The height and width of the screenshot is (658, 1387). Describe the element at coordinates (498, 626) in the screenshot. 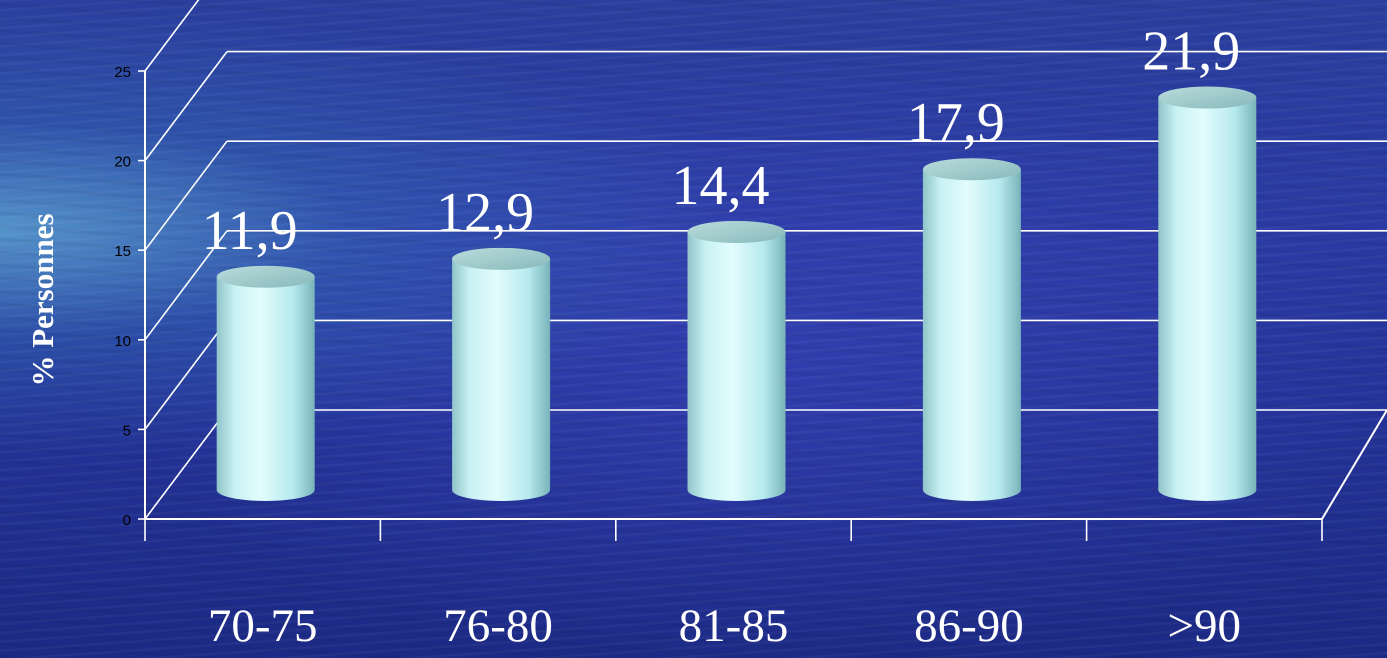

I see `category-label-1: 76-80` at that location.